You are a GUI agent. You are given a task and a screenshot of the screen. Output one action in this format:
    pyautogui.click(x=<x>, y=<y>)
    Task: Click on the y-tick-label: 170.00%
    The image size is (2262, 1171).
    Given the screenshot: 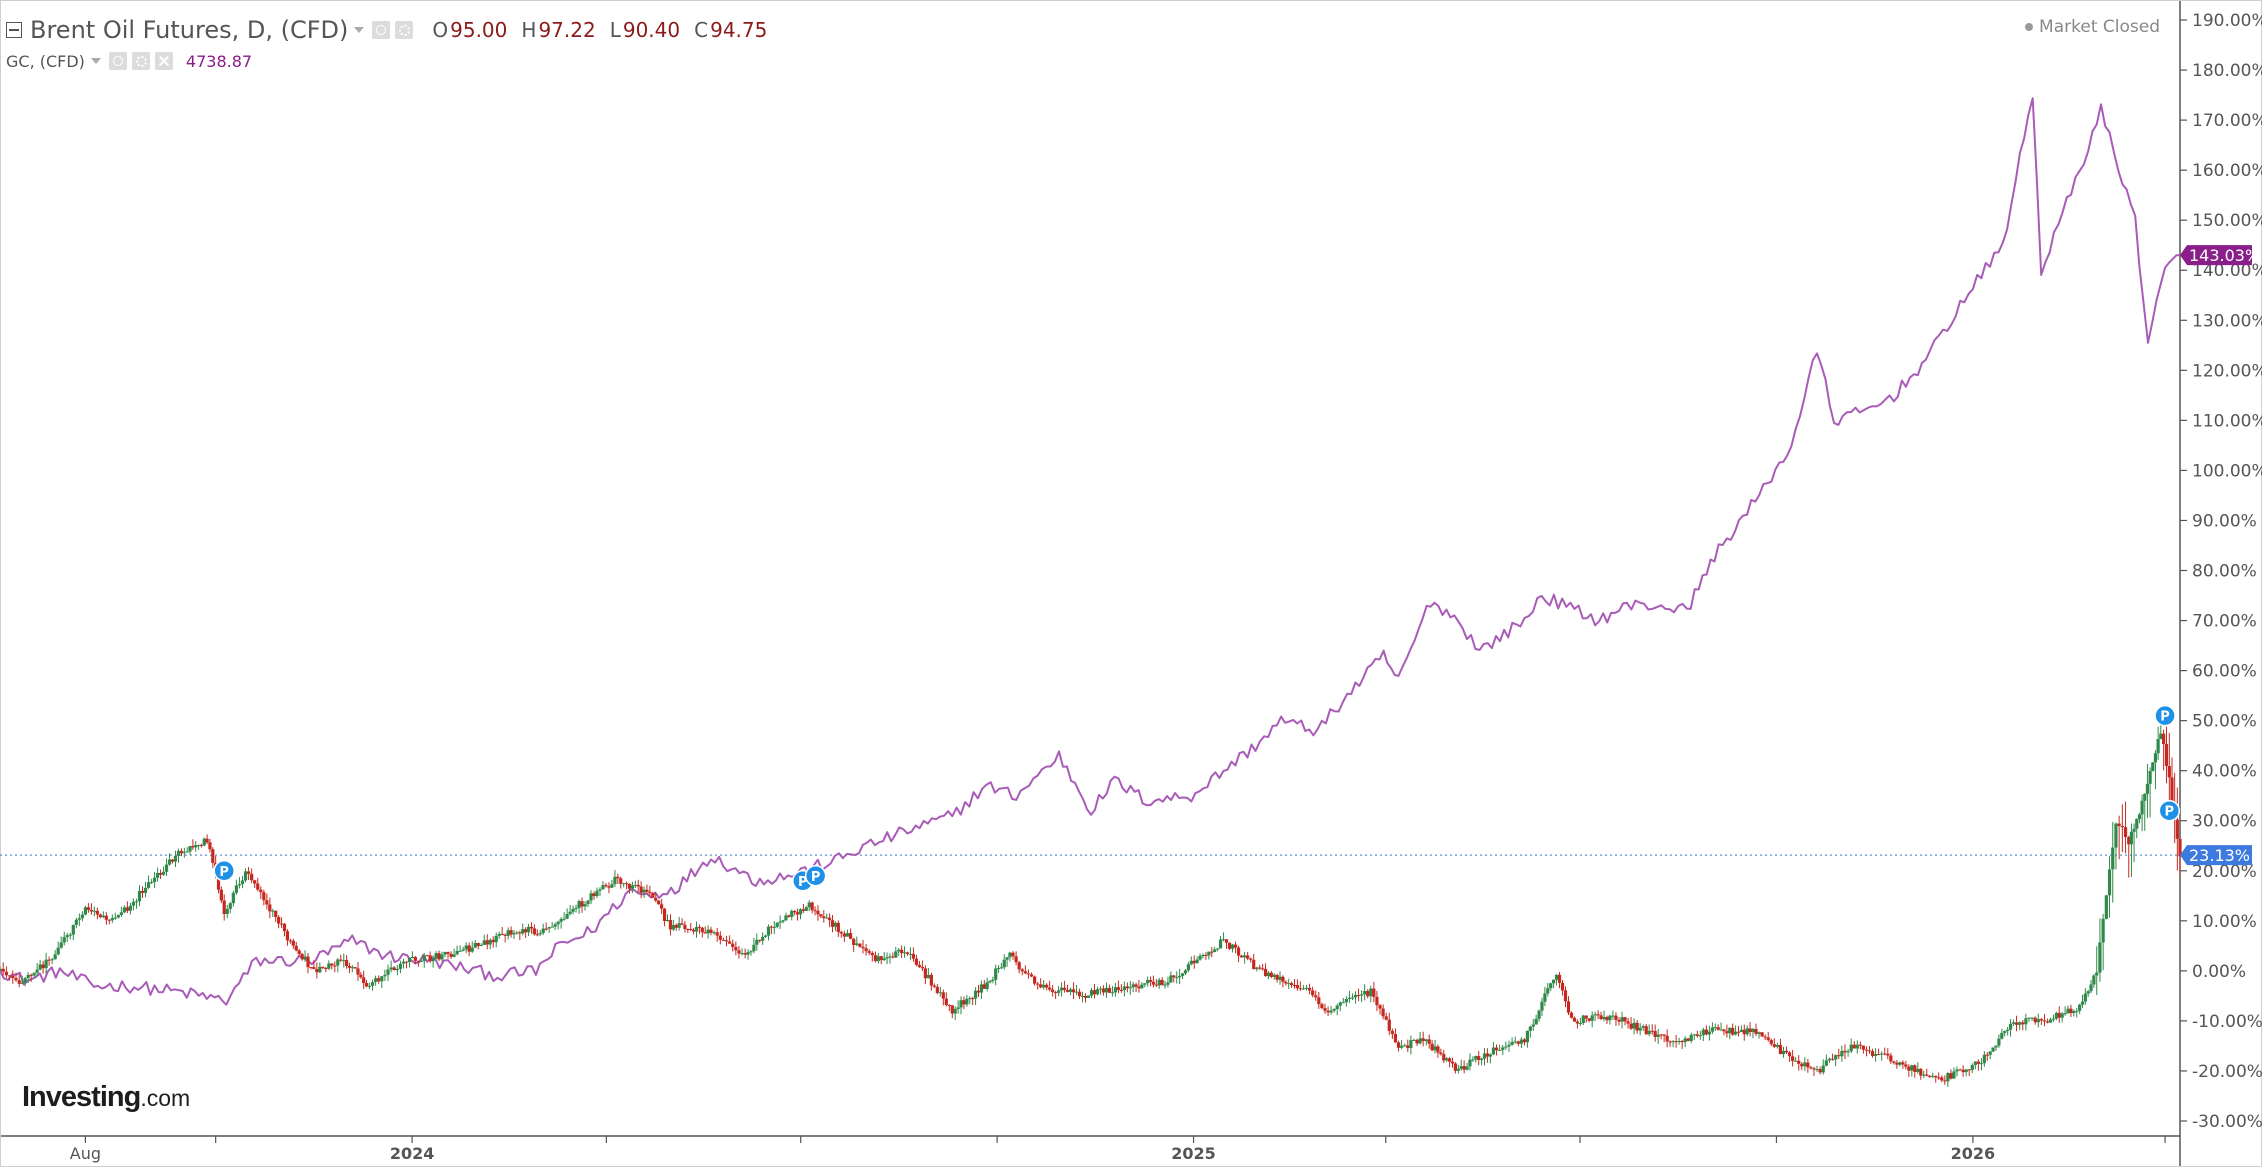 What is the action you would take?
    pyautogui.click(x=2227, y=121)
    